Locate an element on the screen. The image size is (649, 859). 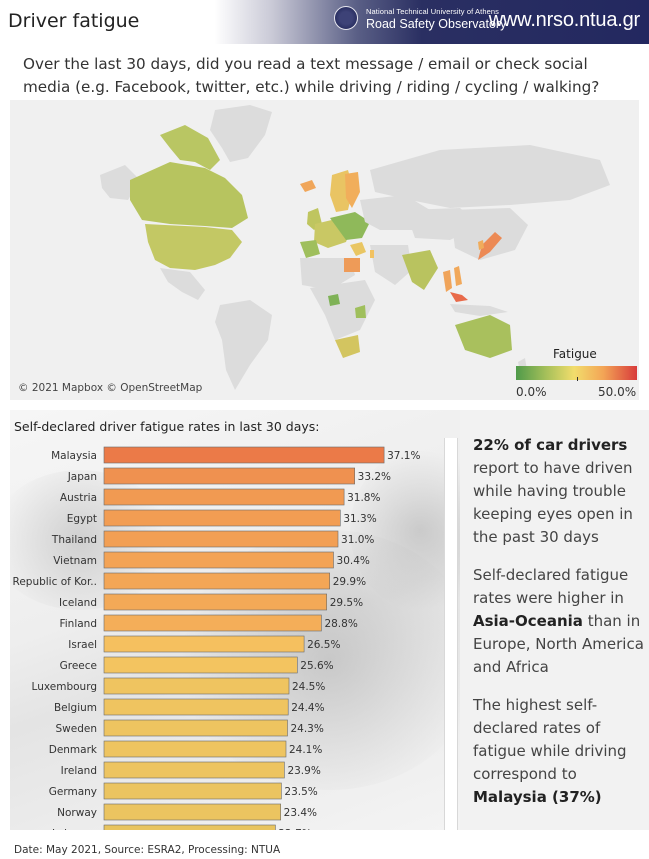
bar-value-label: 33.2% is located at coordinates (374, 477).